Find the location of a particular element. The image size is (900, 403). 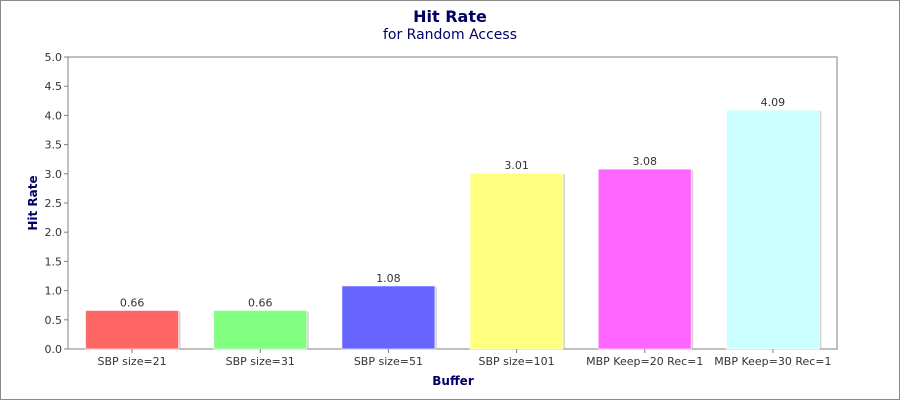

x-tick-label: SBP size=51 is located at coordinates (388, 361).